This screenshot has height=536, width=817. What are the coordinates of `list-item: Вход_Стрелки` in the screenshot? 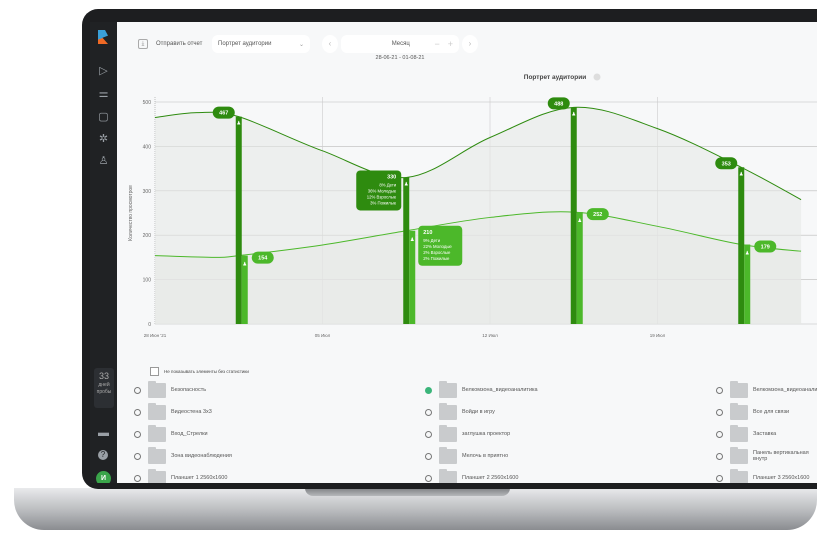 It's located at (171, 433).